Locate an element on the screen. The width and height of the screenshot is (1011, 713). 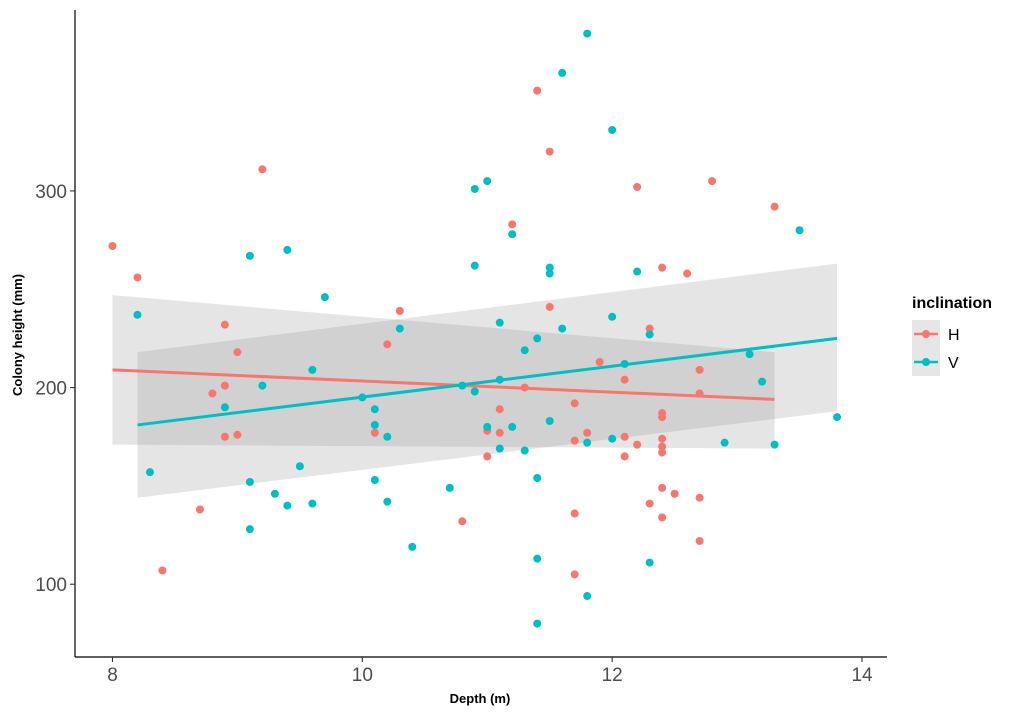
x-tick-label: 14 is located at coordinates (862, 675).